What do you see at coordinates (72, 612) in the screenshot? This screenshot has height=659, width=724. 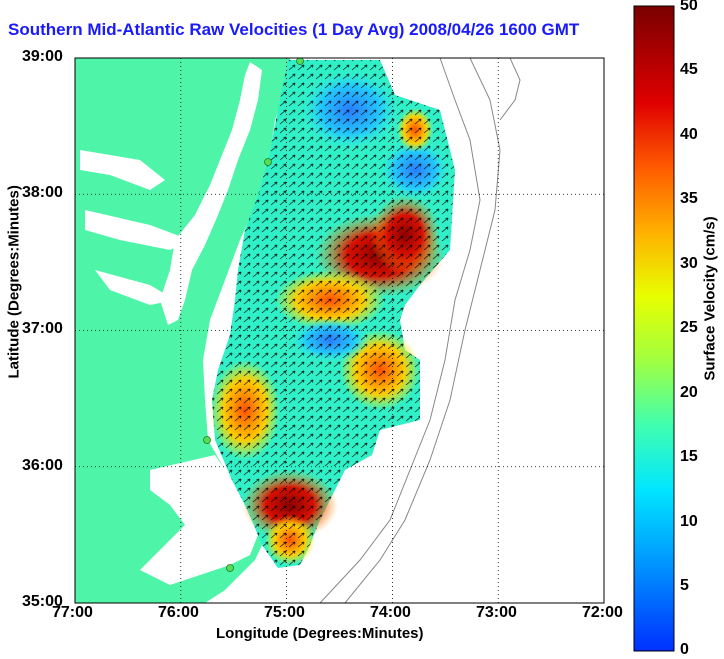 I see `x-tick-label: 77:00` at bounding box center [72, 612].